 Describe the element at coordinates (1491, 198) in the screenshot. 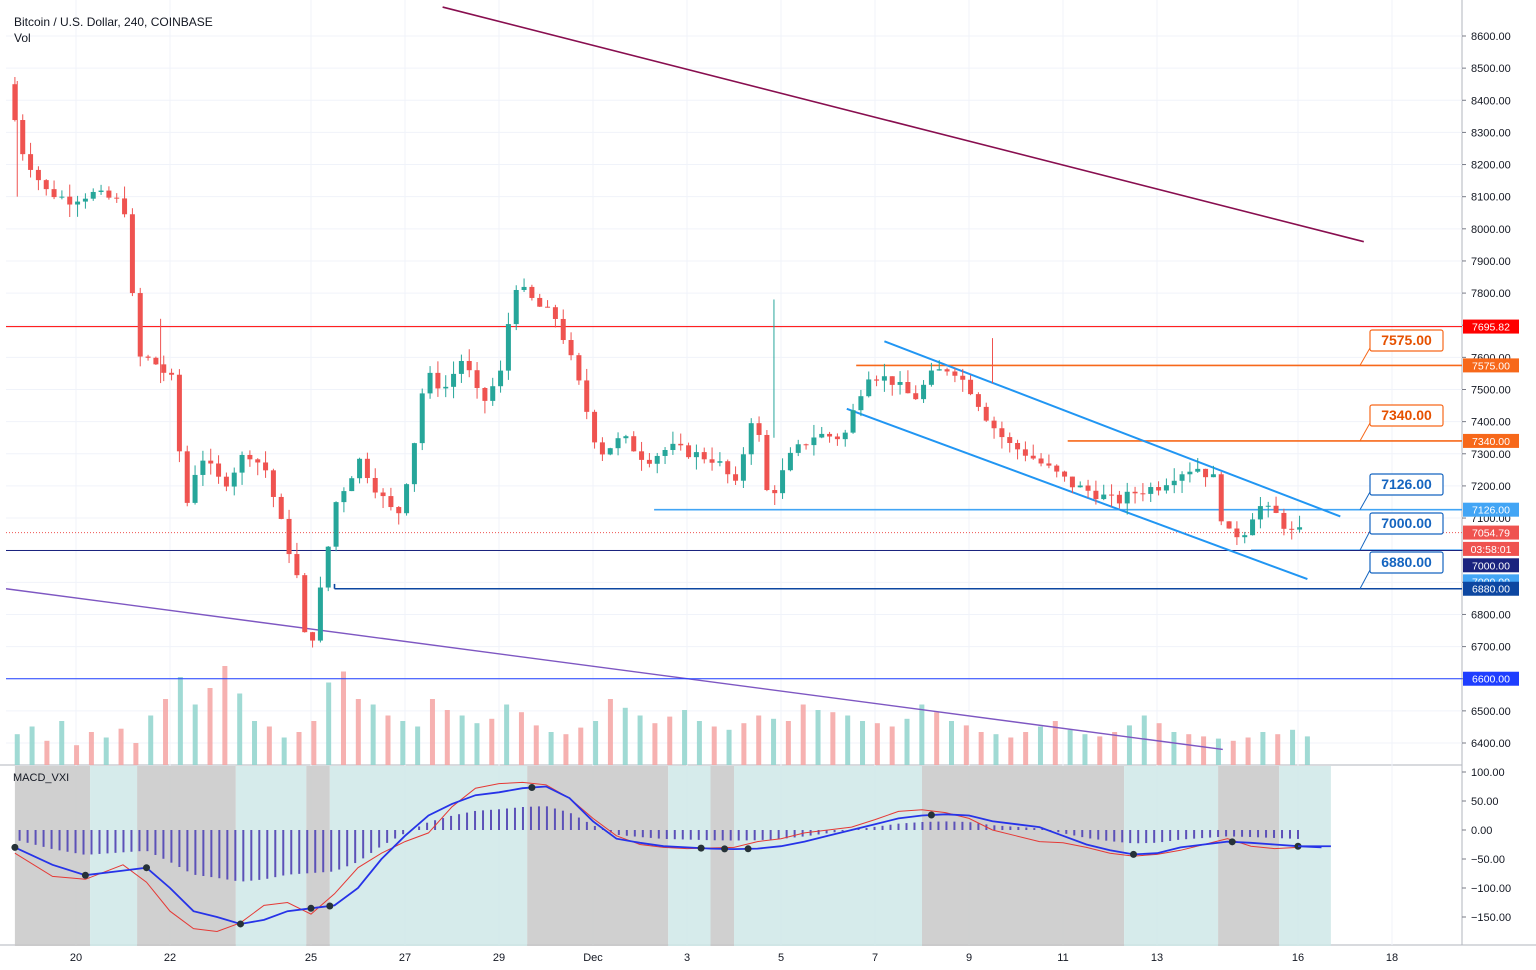

I see `price-tick-label: 8100.00` at that location.